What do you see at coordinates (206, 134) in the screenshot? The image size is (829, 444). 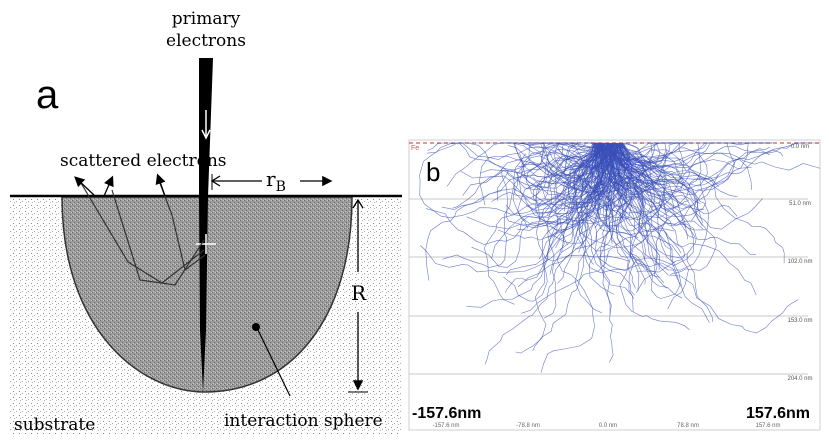 I see `beam-arrowhead` at bounding box center [206, 134].